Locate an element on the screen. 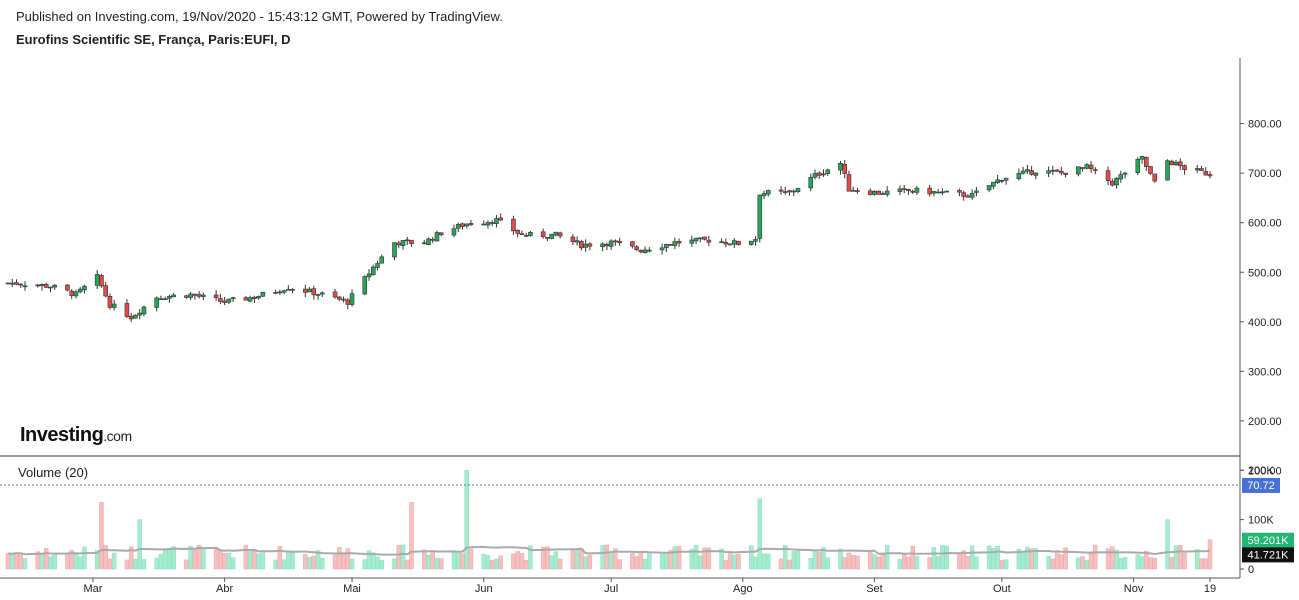 The height and width of the screenshot is (600, 1299). volume-ma-label: 41.721K is located at coordinates (1269, 555).